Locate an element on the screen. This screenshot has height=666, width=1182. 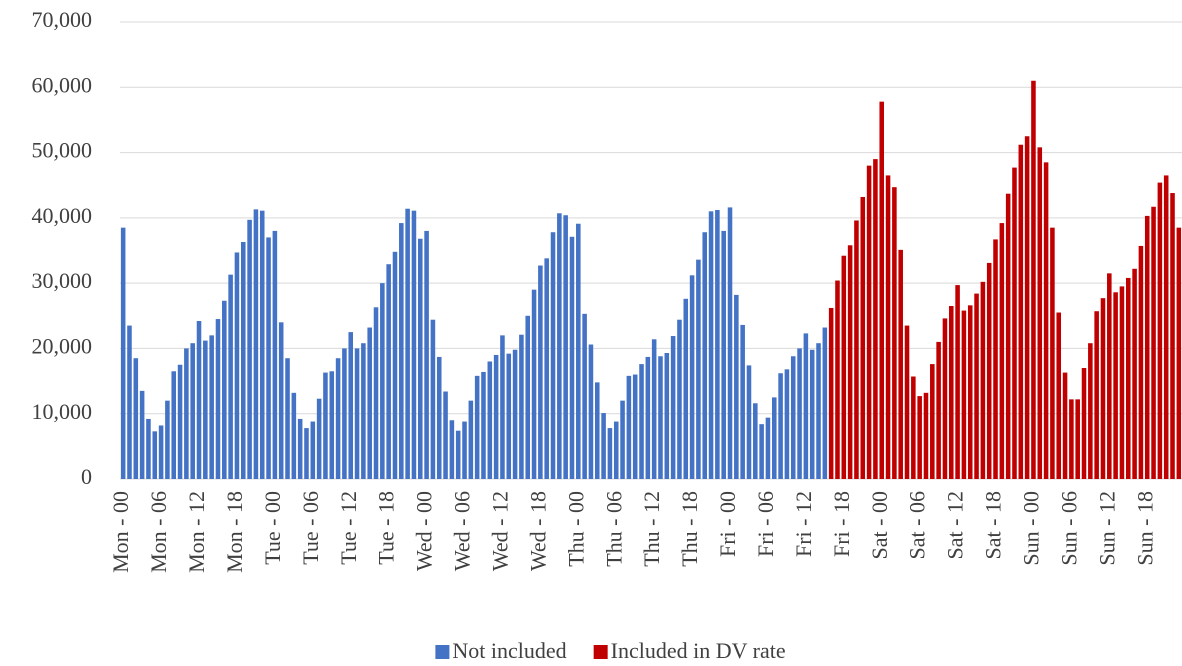
x-tick-label: Thu - 12 is located at coordinates (651, 529).